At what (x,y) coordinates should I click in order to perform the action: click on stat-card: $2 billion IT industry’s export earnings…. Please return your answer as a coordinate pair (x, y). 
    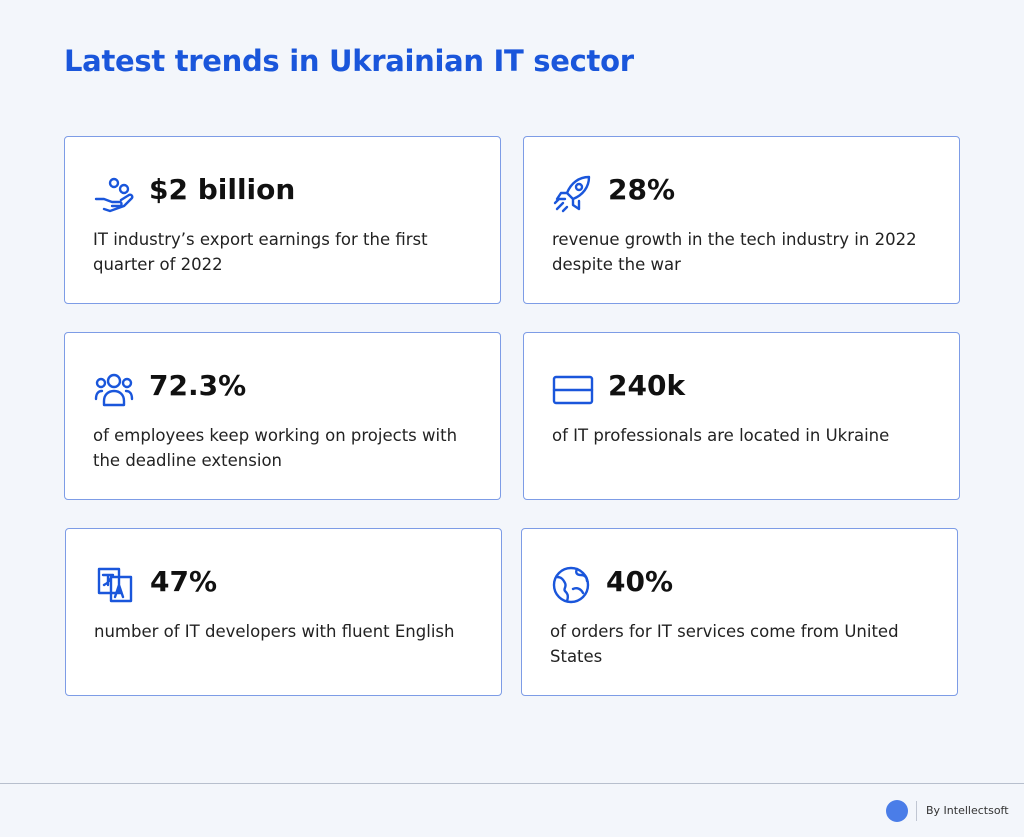
    Looking at the image, I should click on (282, 220).